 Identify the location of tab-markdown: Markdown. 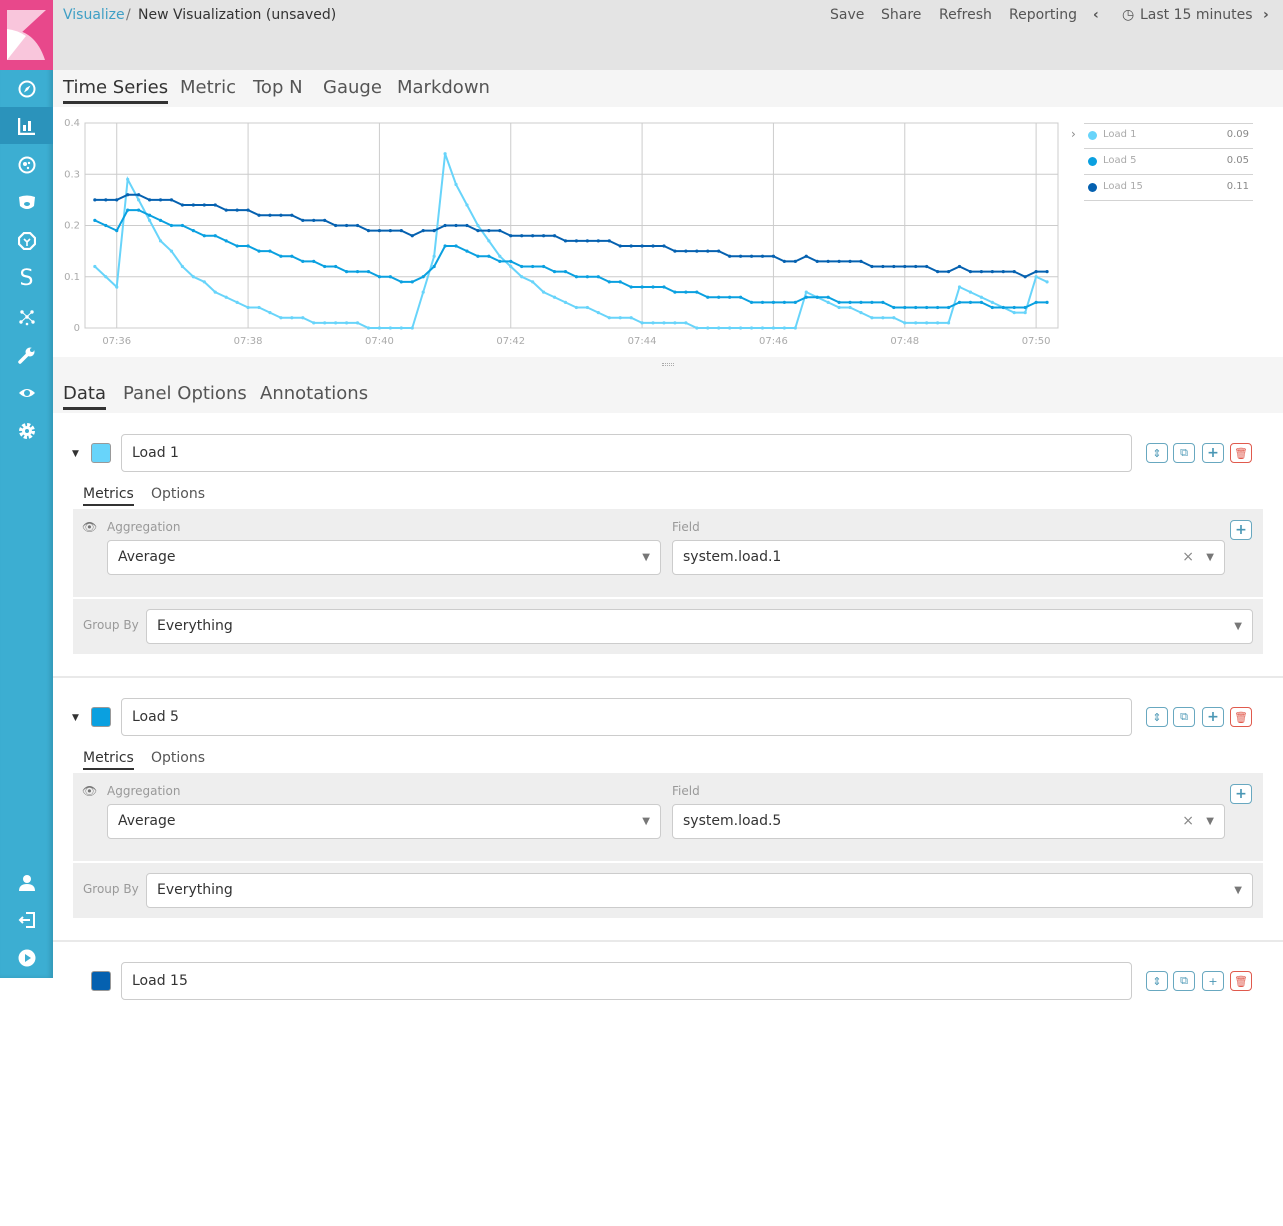
(443, 87).